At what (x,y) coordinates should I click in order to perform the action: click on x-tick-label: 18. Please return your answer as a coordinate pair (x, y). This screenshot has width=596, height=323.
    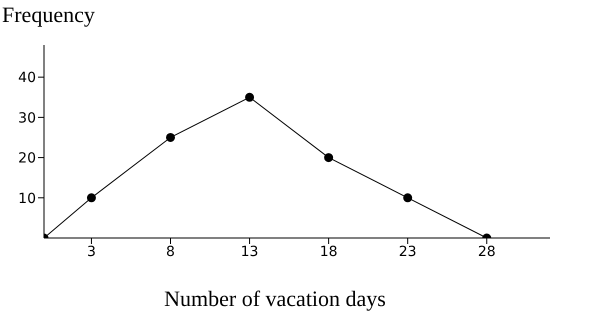
    Looking at the image, I should click on (329, 252).